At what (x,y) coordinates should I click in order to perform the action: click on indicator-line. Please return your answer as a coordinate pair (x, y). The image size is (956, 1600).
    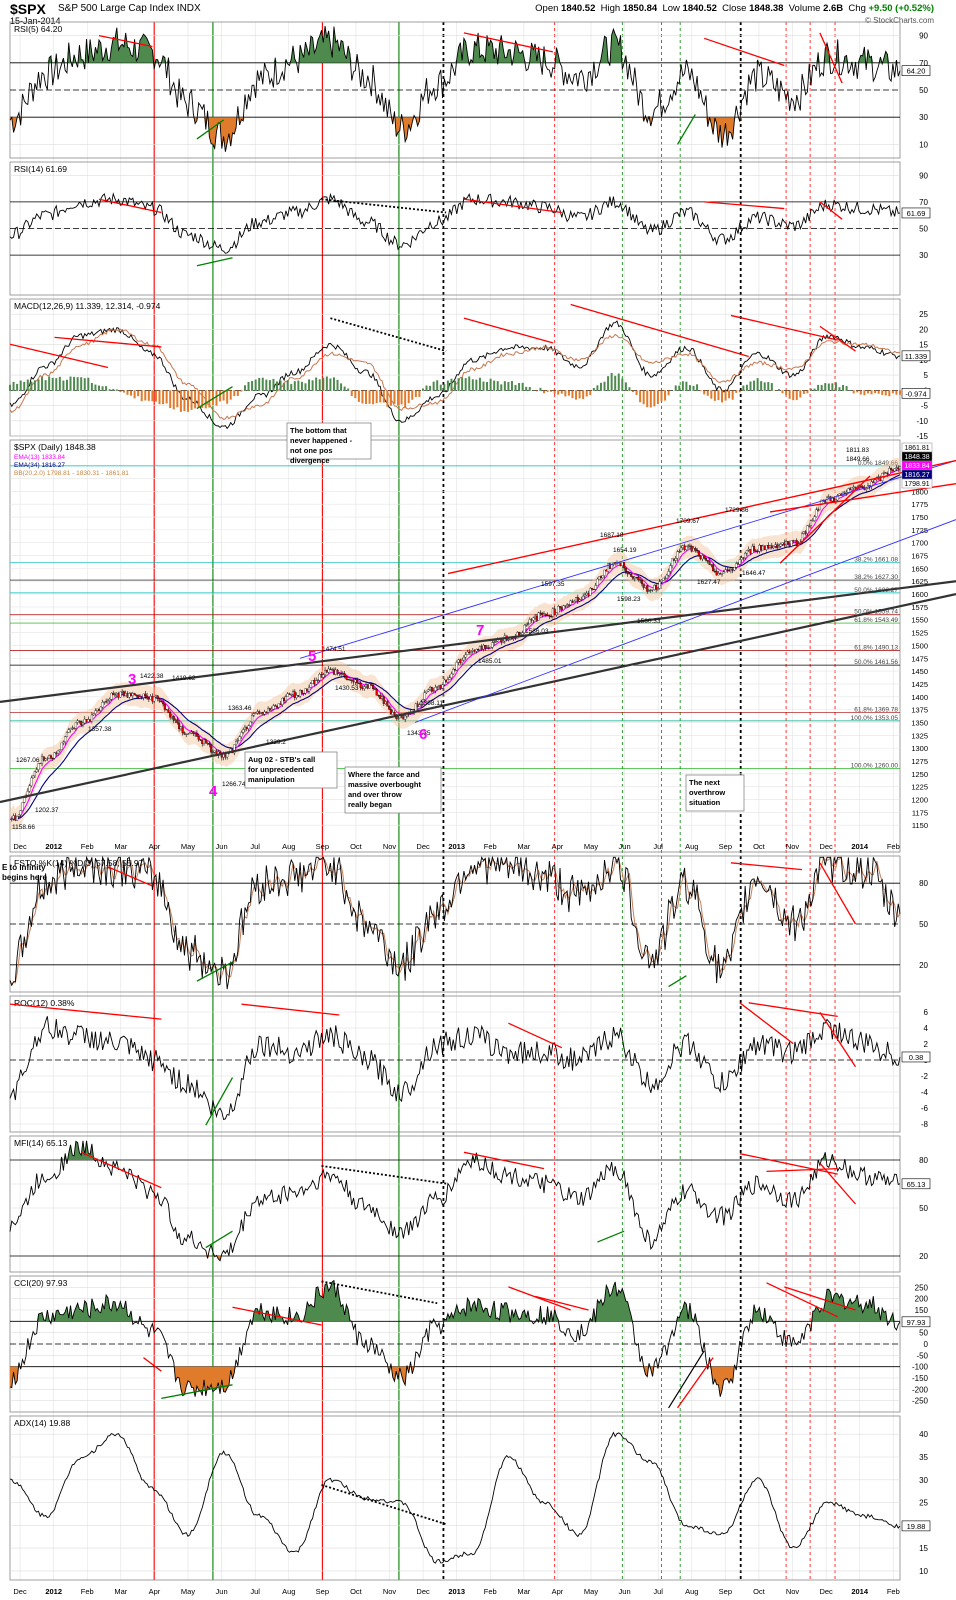
    Looking at the image, I should click on (455, 223).